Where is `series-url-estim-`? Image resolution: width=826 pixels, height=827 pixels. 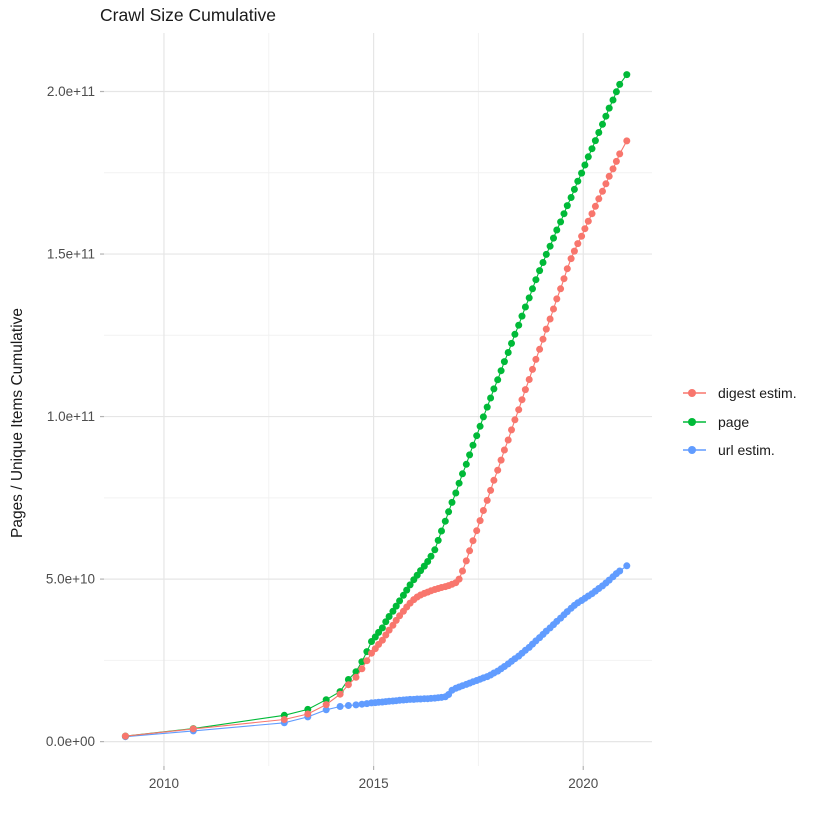 series-url-estim- is located at coordinates (376, 651).